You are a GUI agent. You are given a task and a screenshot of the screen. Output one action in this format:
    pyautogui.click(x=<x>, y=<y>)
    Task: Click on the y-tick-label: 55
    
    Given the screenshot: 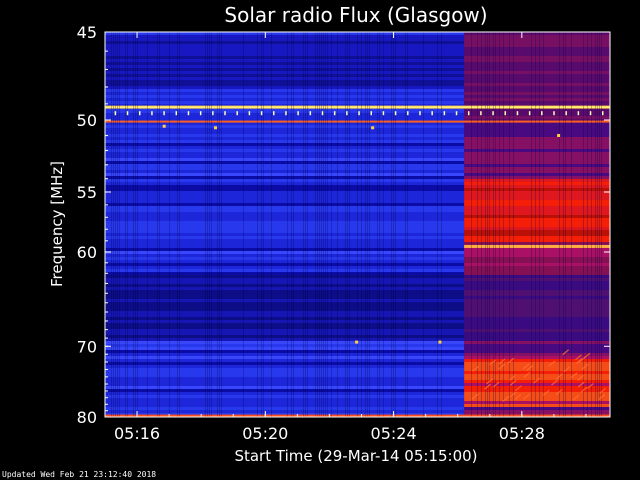 What is the action you would take?
    pyautogui.click(x=87, y=192)
    